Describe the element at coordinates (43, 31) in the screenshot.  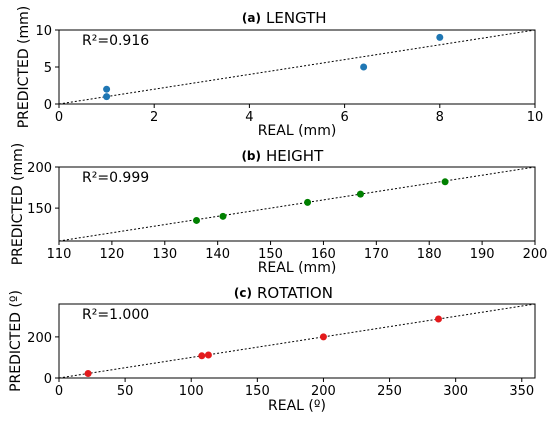
I see `panel-a-ytick-label: 10` at that location.